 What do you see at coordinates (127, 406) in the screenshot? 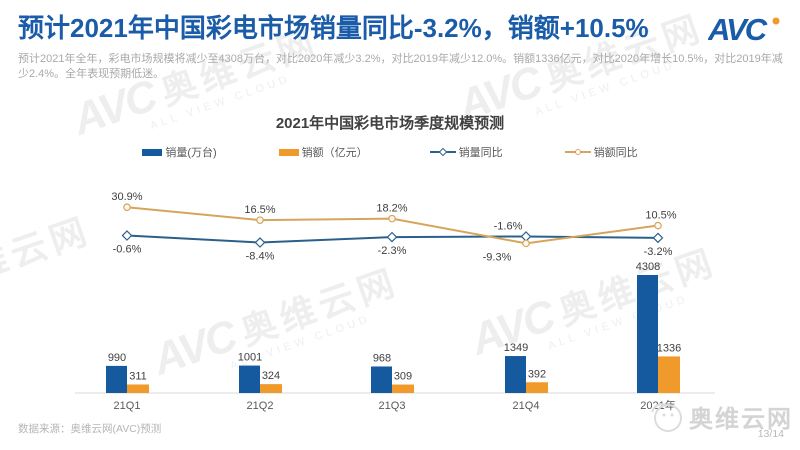
I see `x-axis-label: 21Q1` at bounding box center [127, 406].